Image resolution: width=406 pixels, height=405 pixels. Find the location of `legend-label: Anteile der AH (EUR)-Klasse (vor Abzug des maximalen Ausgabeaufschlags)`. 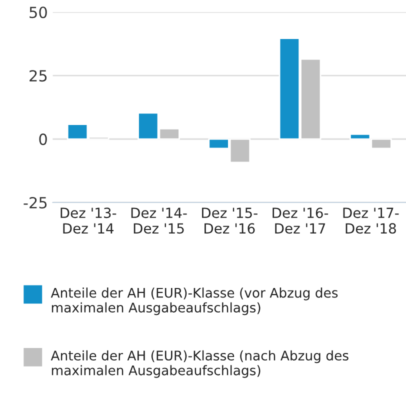

legend-label: Anteile der AH (EUR)-Klasse (vor Abzug des maximalen Ausgabeaufschlags) is located at coordinates (194, 302).